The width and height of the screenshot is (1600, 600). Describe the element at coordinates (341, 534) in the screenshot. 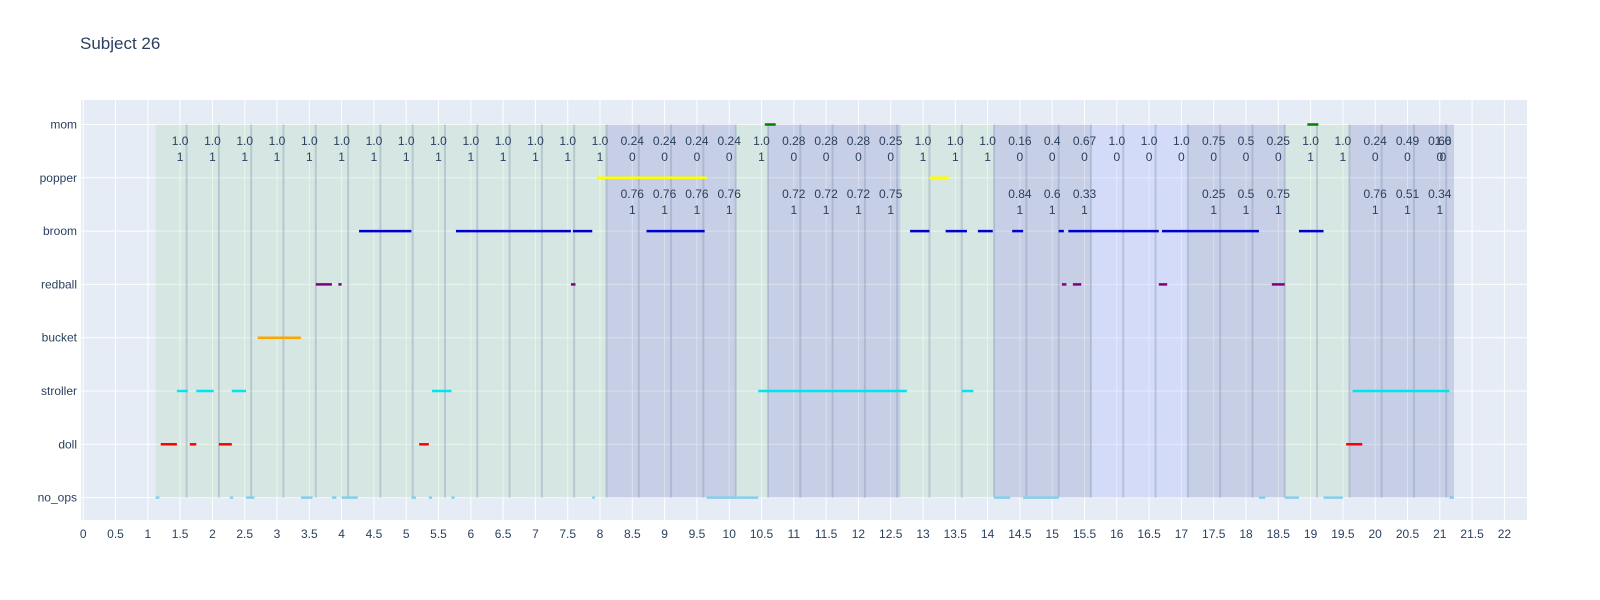

I see `x-tick-label: 4` at that location.